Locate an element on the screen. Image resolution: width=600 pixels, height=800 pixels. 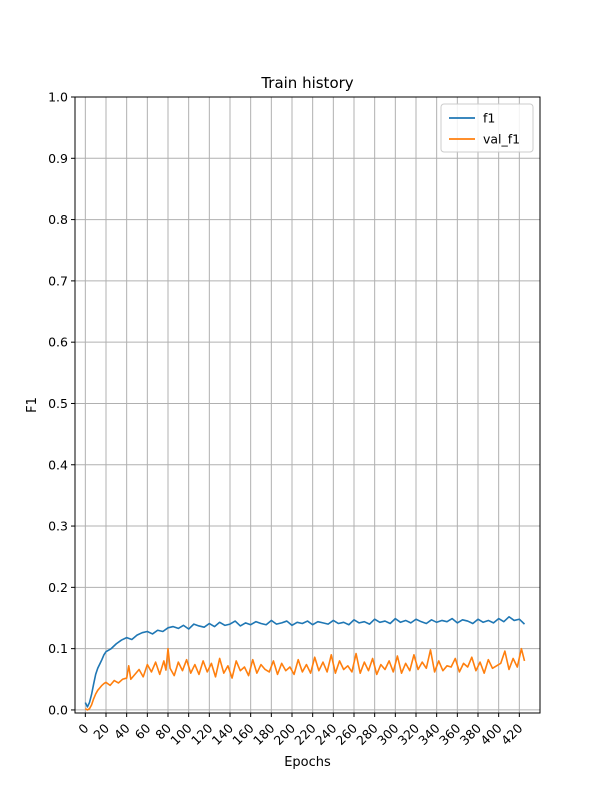
y-tick-label: 0.5 is located at coordinates (58, 403).